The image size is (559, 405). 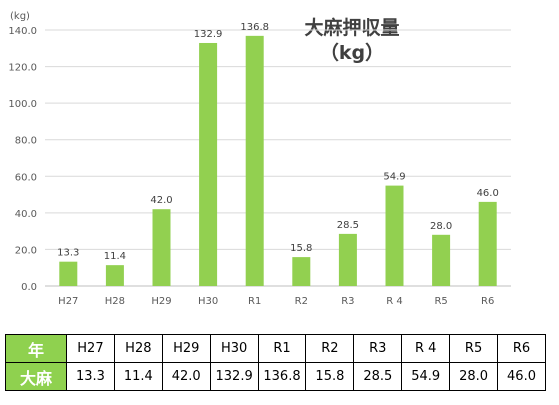 What do you see at coordinates (26, 141) in the screenshot?
I see `y-tick-label: 80.0` at bounding box center [26, 141].